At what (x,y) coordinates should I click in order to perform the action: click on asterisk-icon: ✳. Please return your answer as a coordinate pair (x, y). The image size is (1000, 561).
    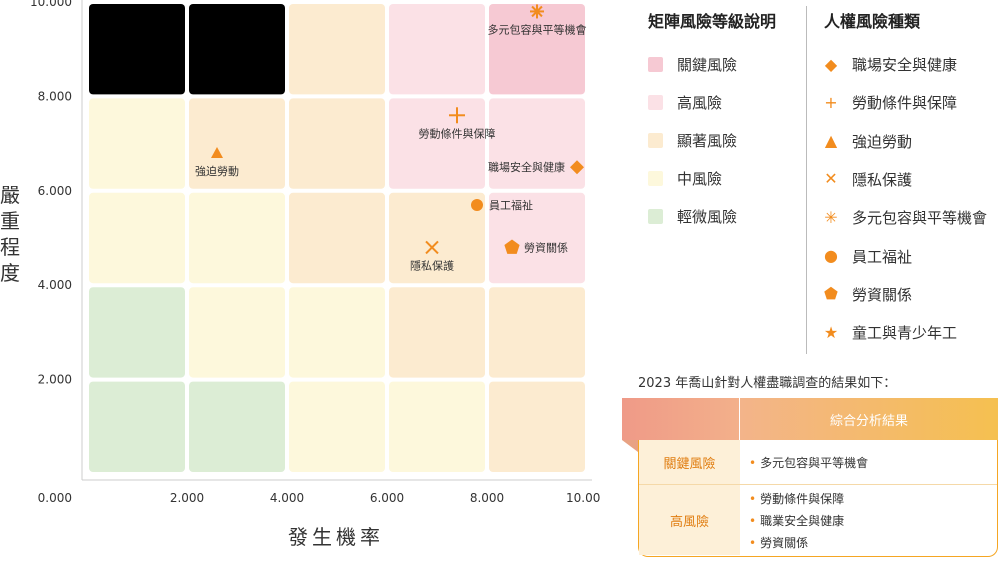
    Looking at the image, I should click on (831, 217).